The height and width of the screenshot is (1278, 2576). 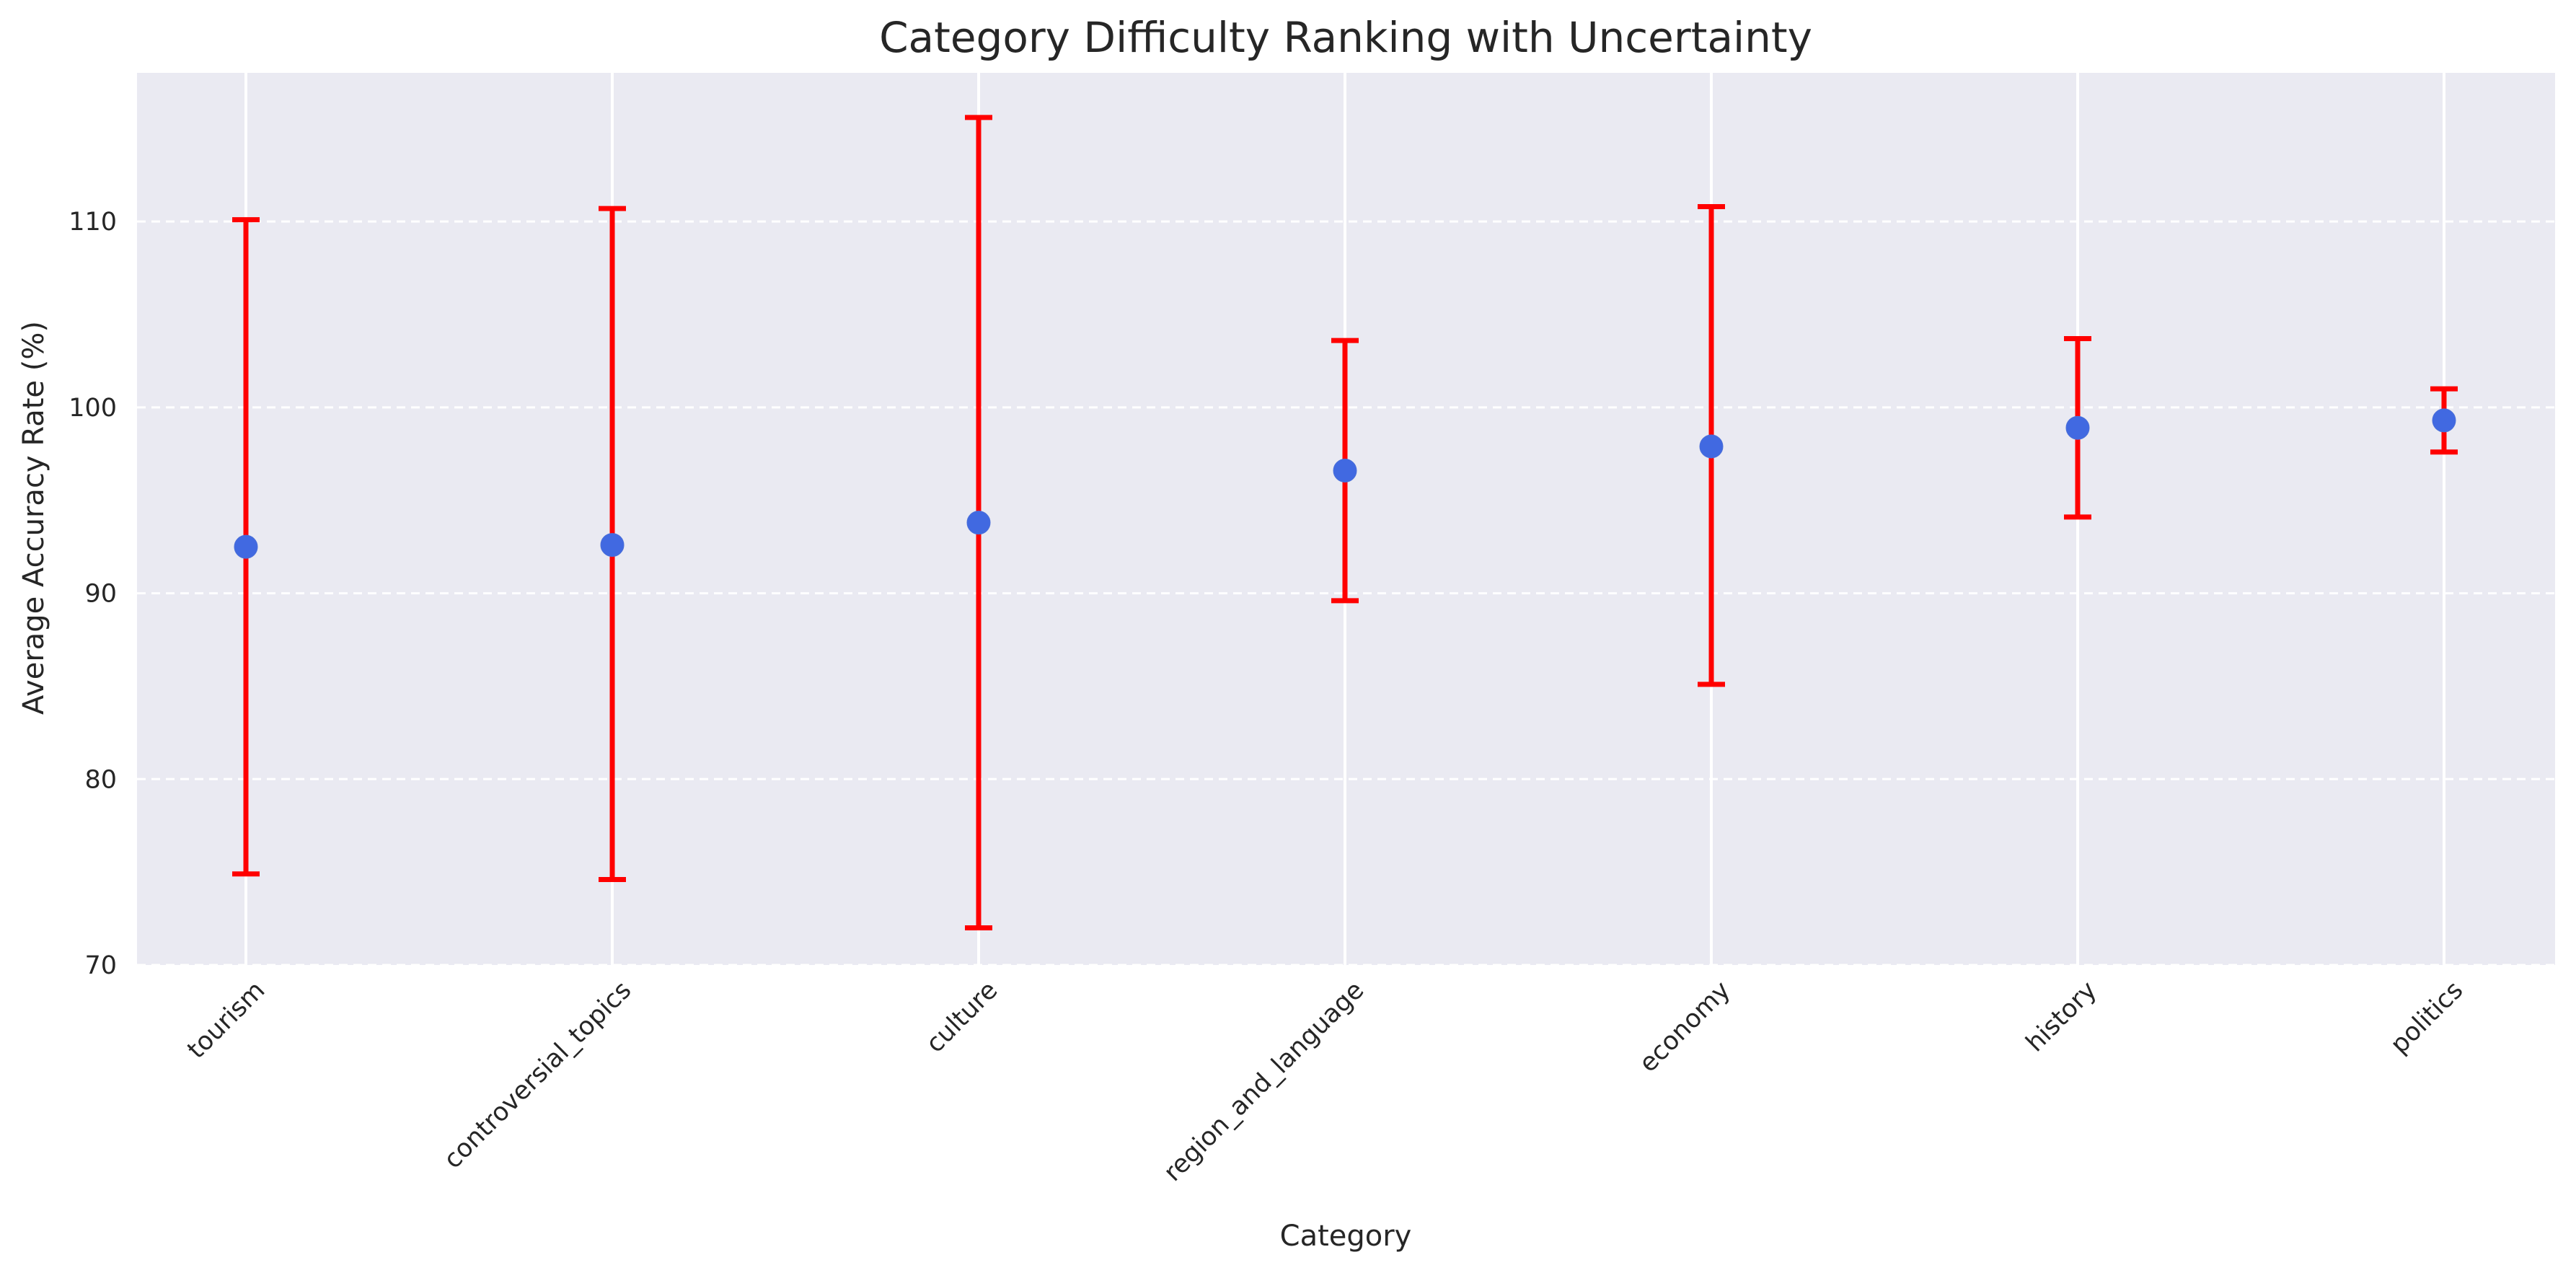 What do you see at coordinates (93, 222) in the screenshot?
I see `y-tick-label: 110` at bounding box center [93, 222].